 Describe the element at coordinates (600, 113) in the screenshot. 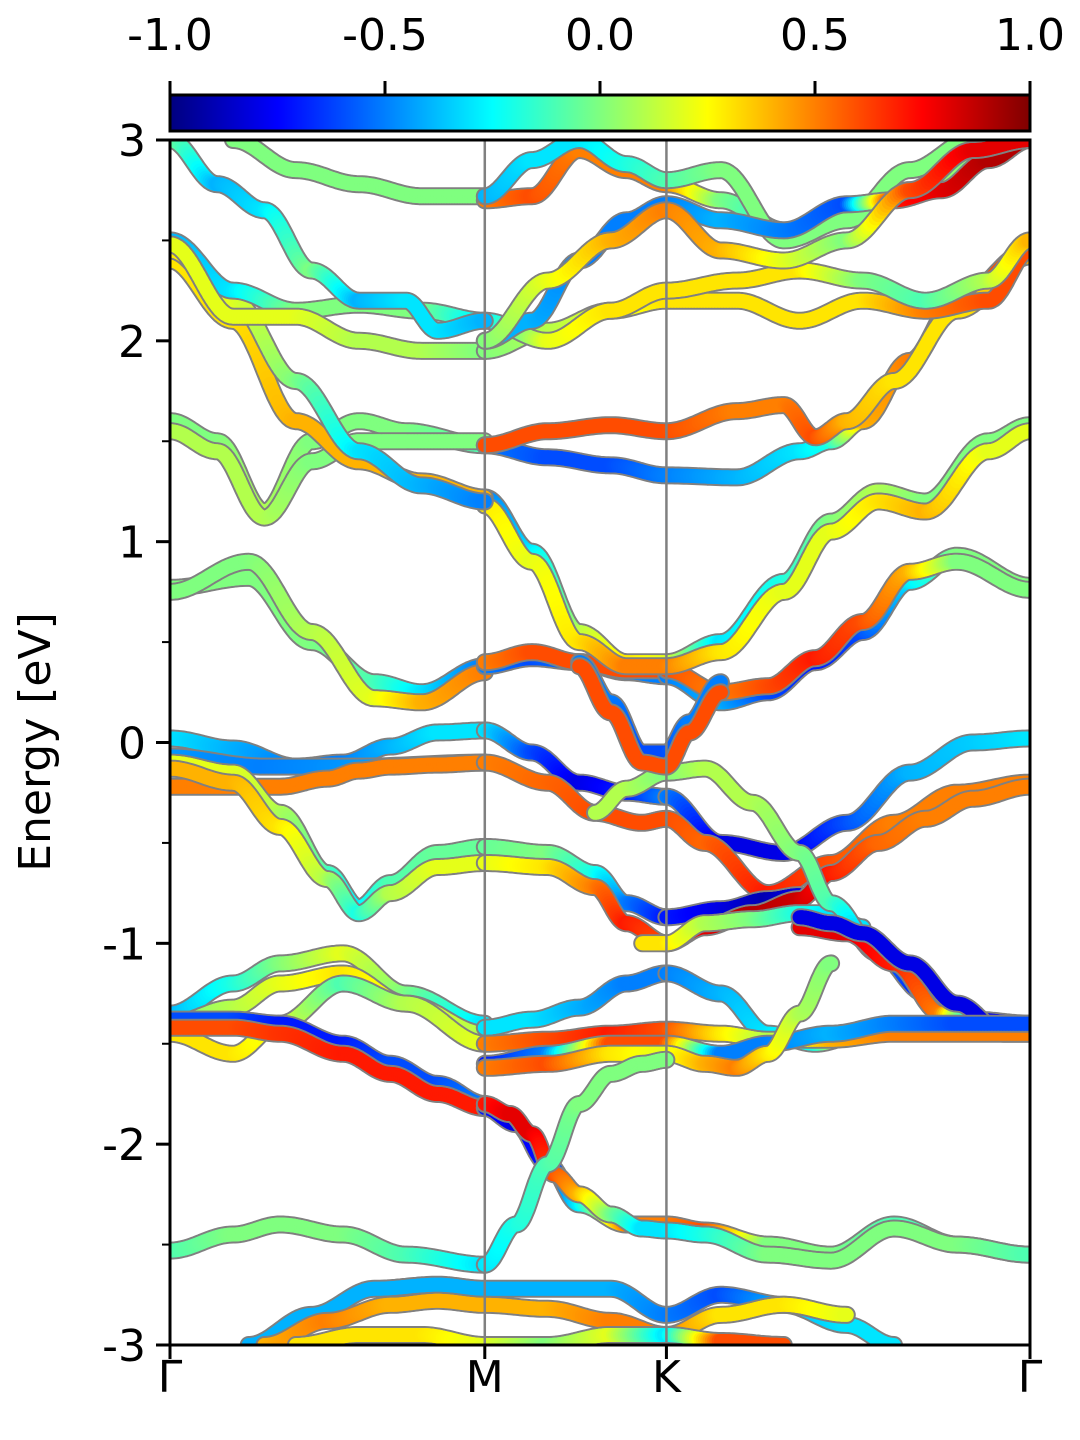

I see `colorbar-fill` at that location.